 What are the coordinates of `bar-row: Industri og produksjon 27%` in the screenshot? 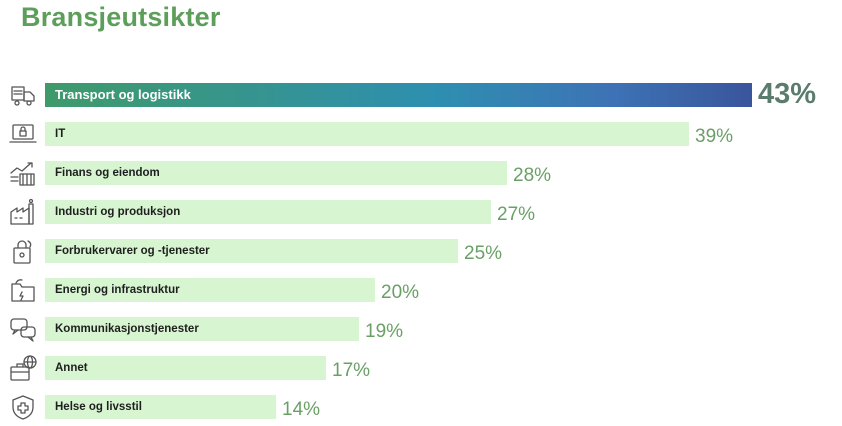 It's located at (421, 212).